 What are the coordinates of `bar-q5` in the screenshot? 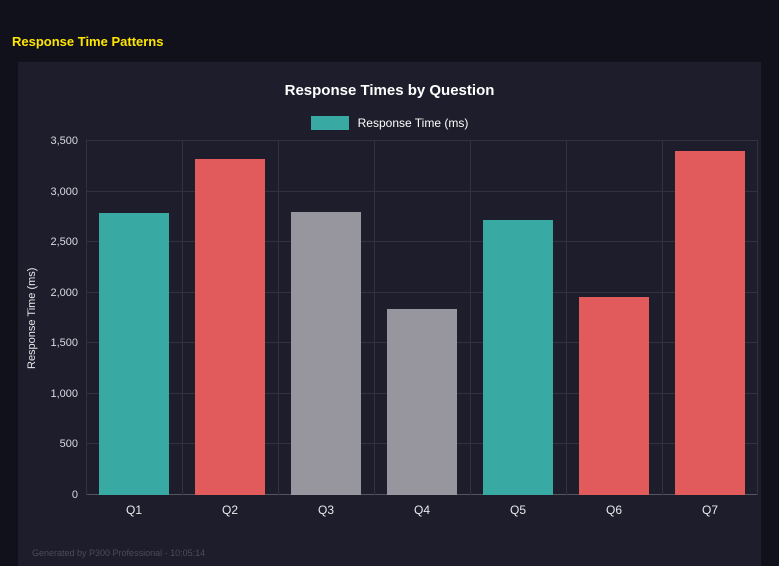 It's located at (518, 357).